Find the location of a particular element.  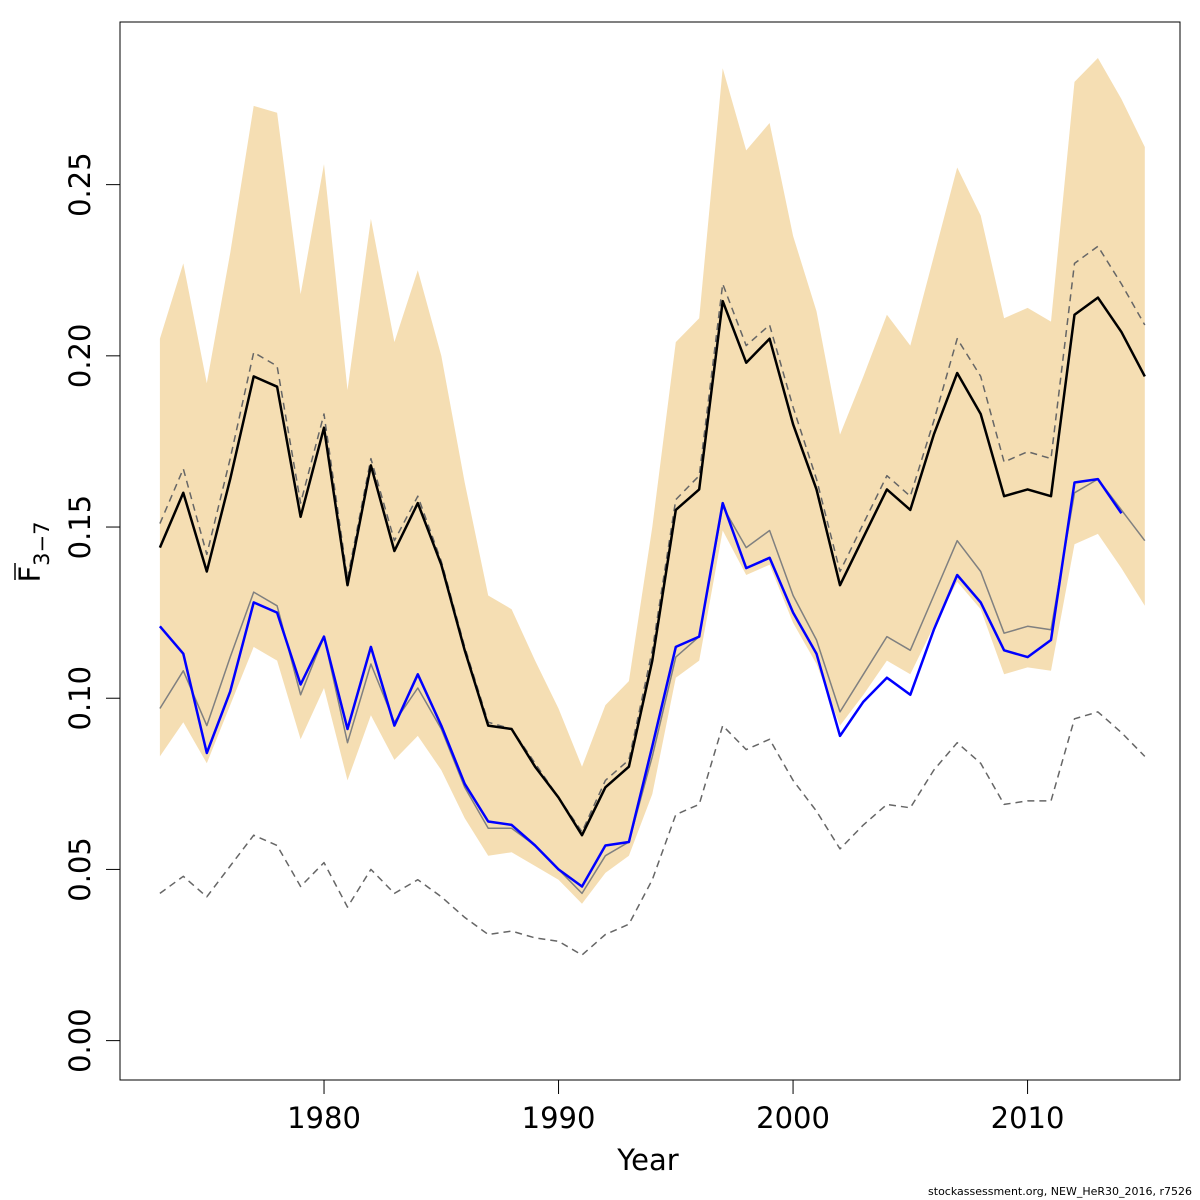

y-tick-label: 0.25 is located at coordinates (80, 184).